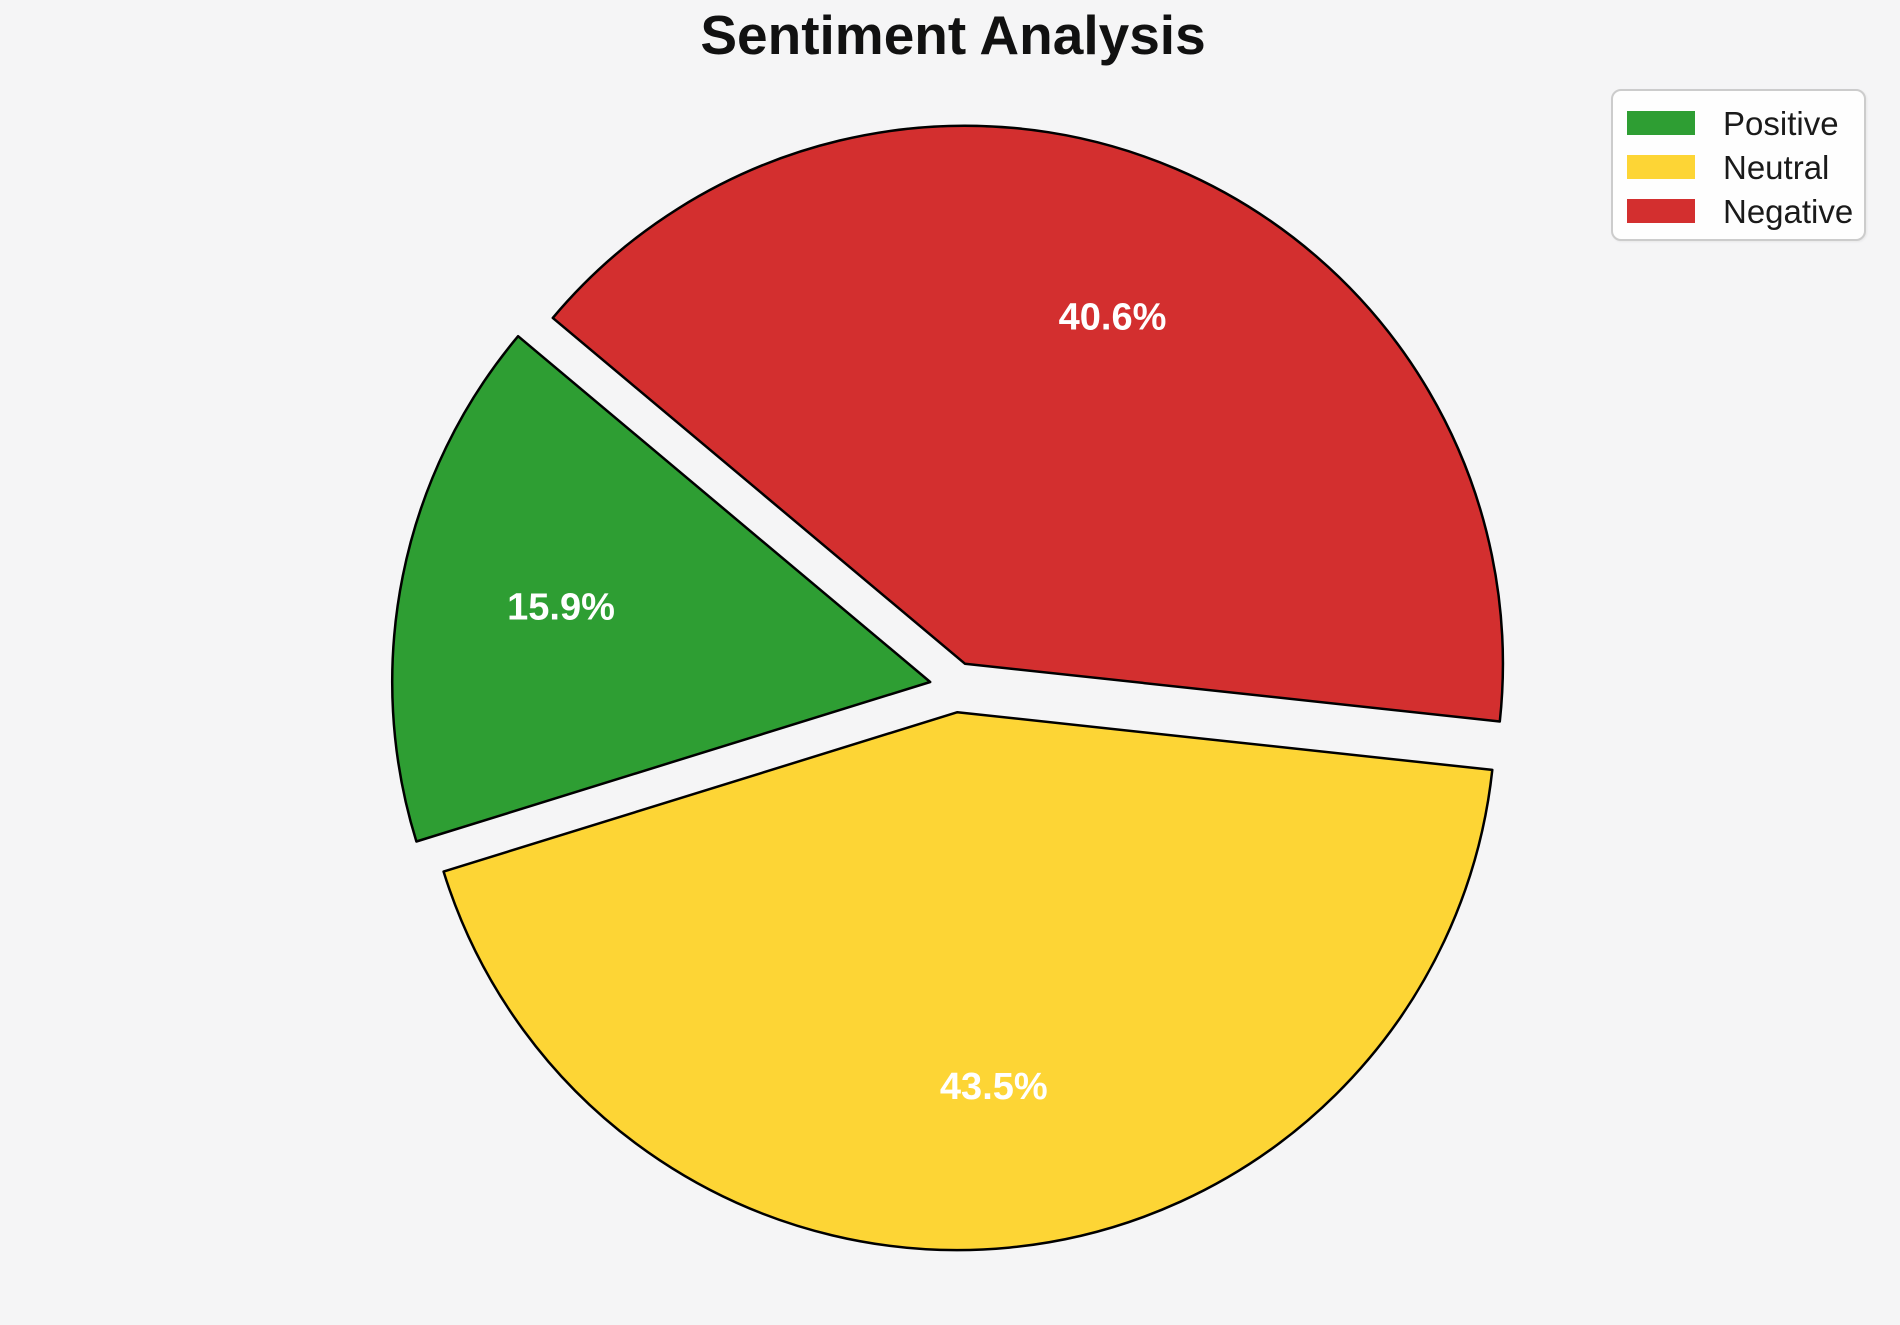 Image resolution: width=1900 pixels, height=1325 pixels. I want to click on legend-label-negative: Negative, so click(1788, 211).